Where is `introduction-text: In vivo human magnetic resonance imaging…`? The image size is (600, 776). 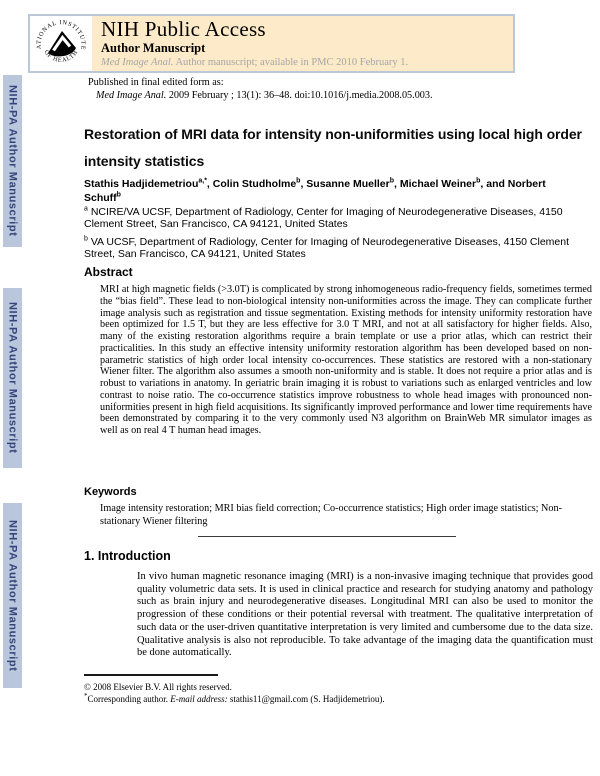 introduction-text: In vivo human magnetic resonance imaging… is located at coordinates (365, 615).